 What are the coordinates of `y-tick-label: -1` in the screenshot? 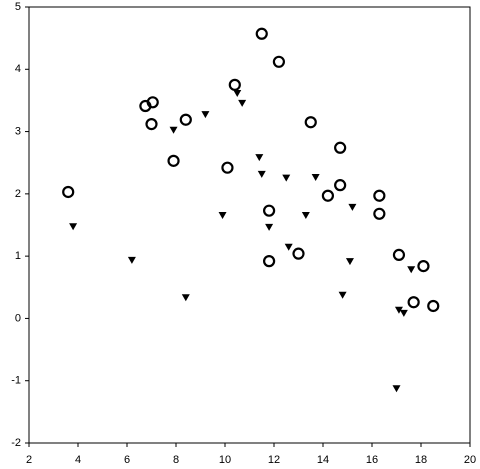 It's located at (16, 381).